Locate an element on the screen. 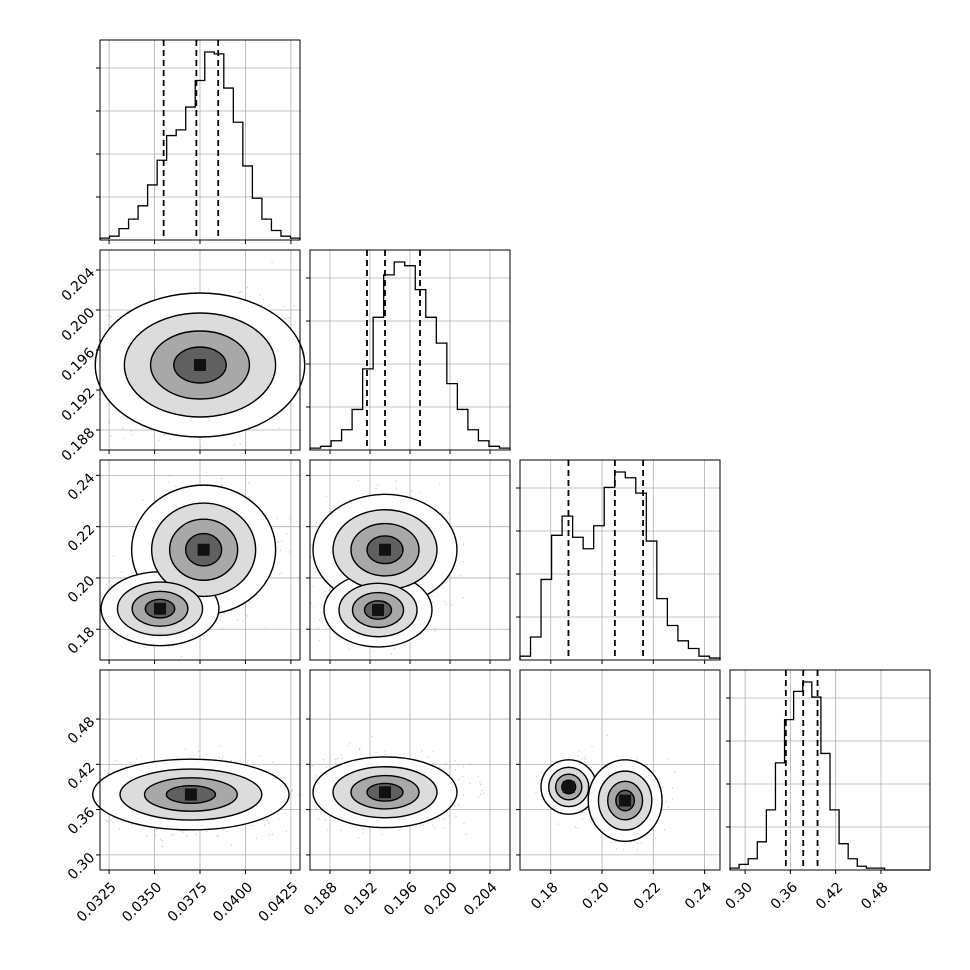  panel-frame is located at coordinates (620, 560).